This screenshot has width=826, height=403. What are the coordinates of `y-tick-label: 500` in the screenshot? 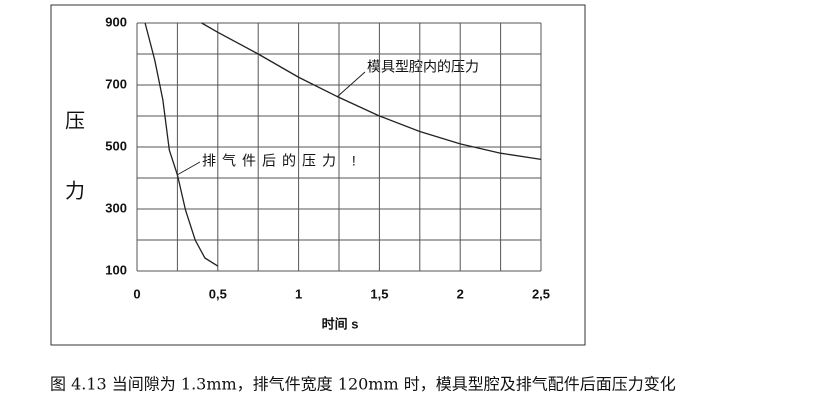 It's located at (116, 145).